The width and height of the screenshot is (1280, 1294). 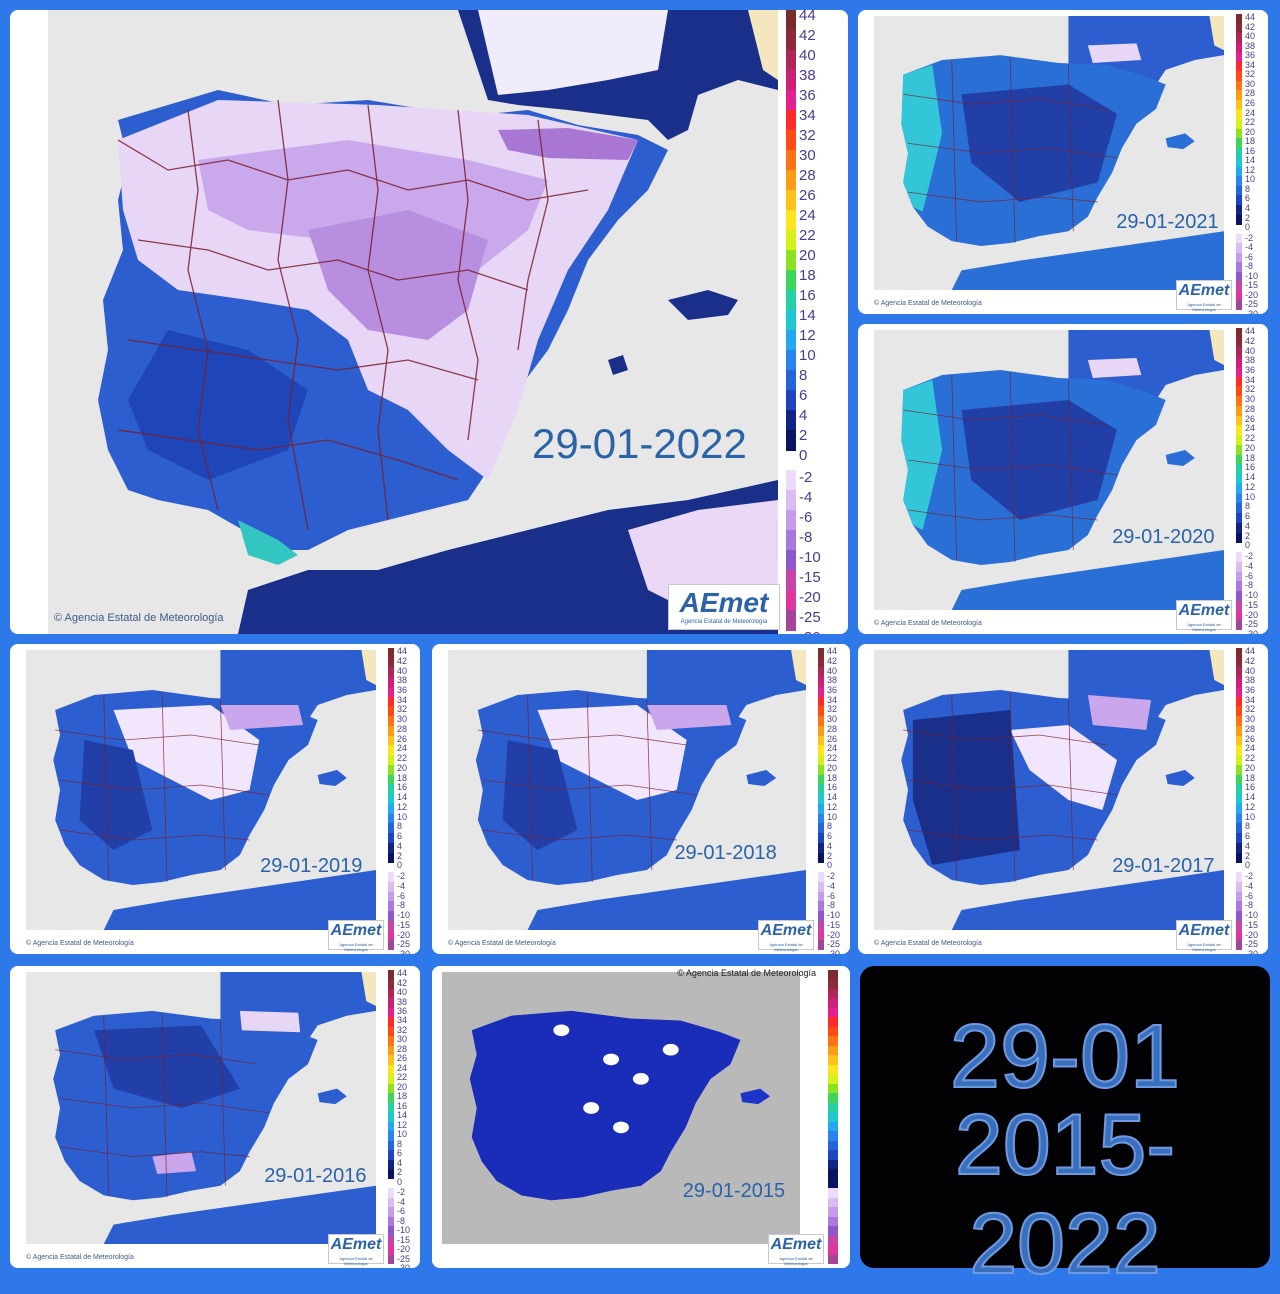 What do you see at coordinates (1250, 45) in the screenshot?
I see `legend-tick: 38` at bounding box center [1250, 45].